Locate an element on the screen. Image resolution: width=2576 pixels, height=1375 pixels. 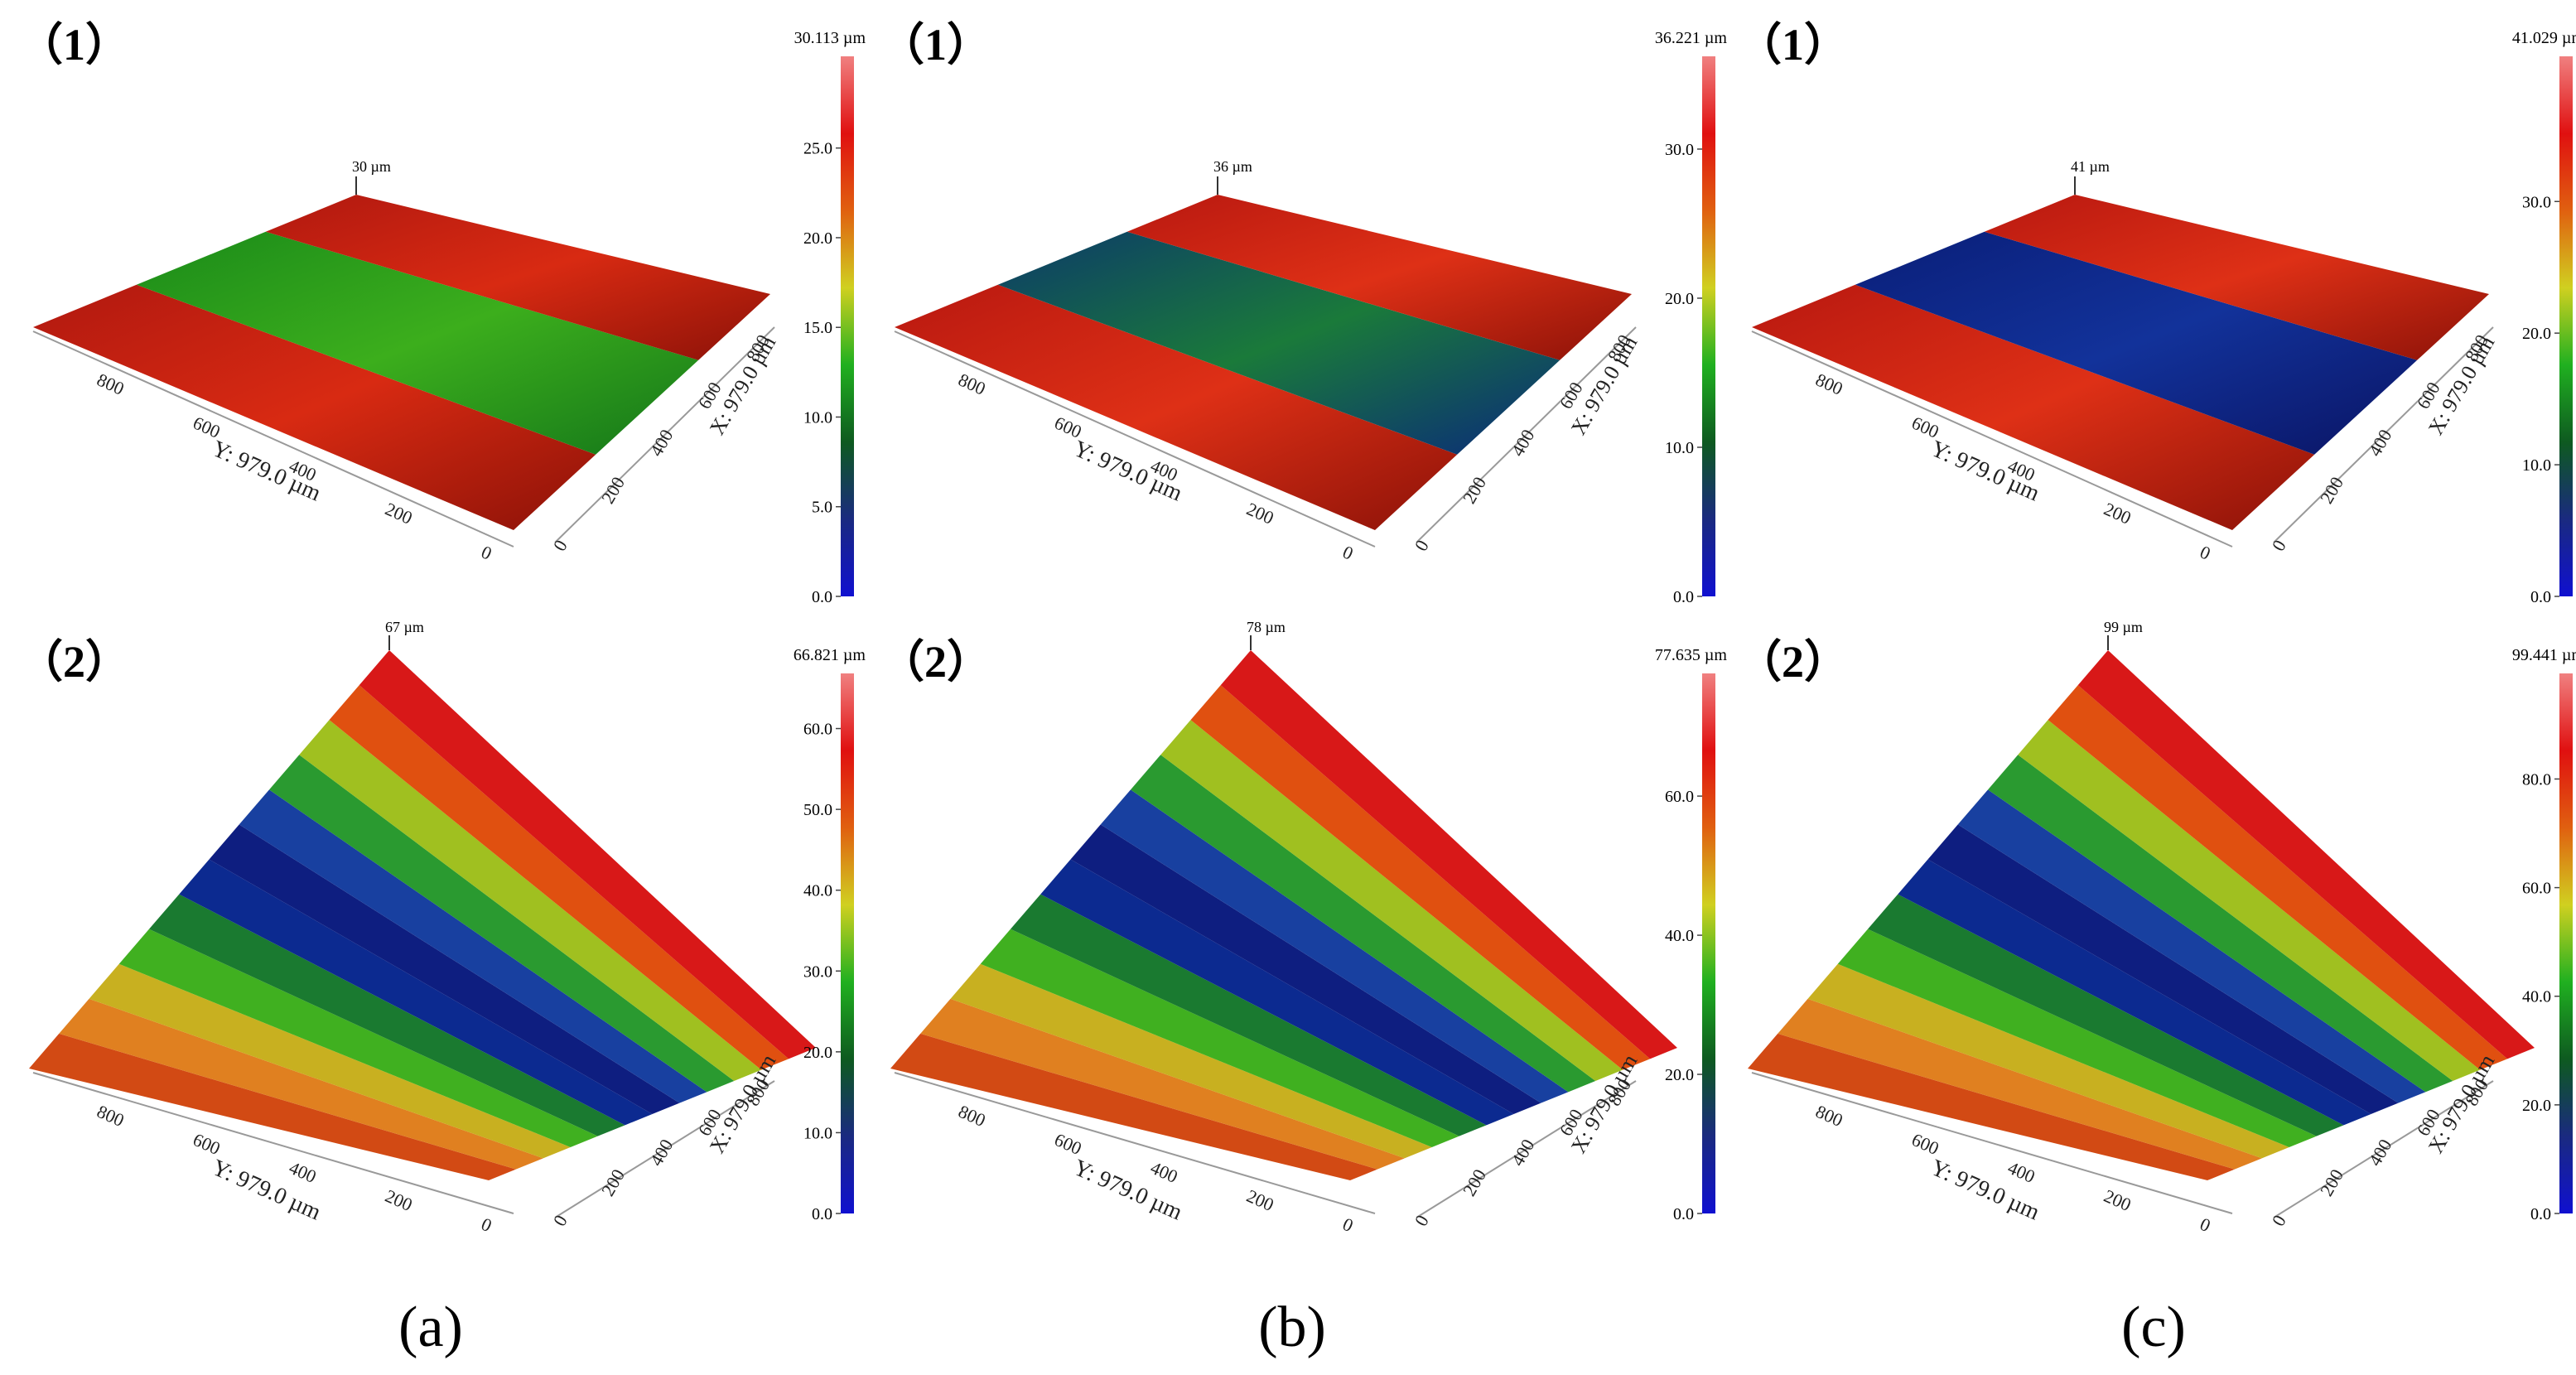
peak-label: 78 µm is located at coordinates (1266, 627).